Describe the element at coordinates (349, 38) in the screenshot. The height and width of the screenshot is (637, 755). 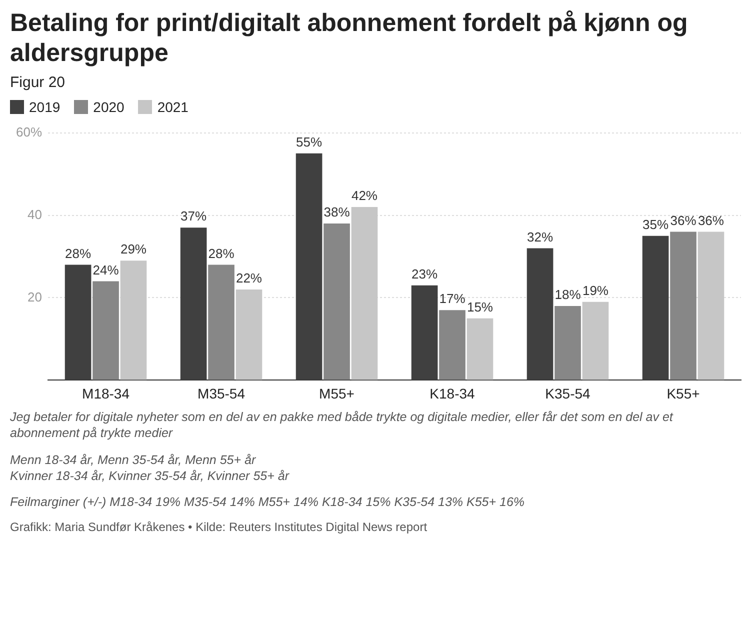
I see `chart-title: Betaling for print/digitalt abonnement fordelt på kjønn og aldersgruppe` at that location.